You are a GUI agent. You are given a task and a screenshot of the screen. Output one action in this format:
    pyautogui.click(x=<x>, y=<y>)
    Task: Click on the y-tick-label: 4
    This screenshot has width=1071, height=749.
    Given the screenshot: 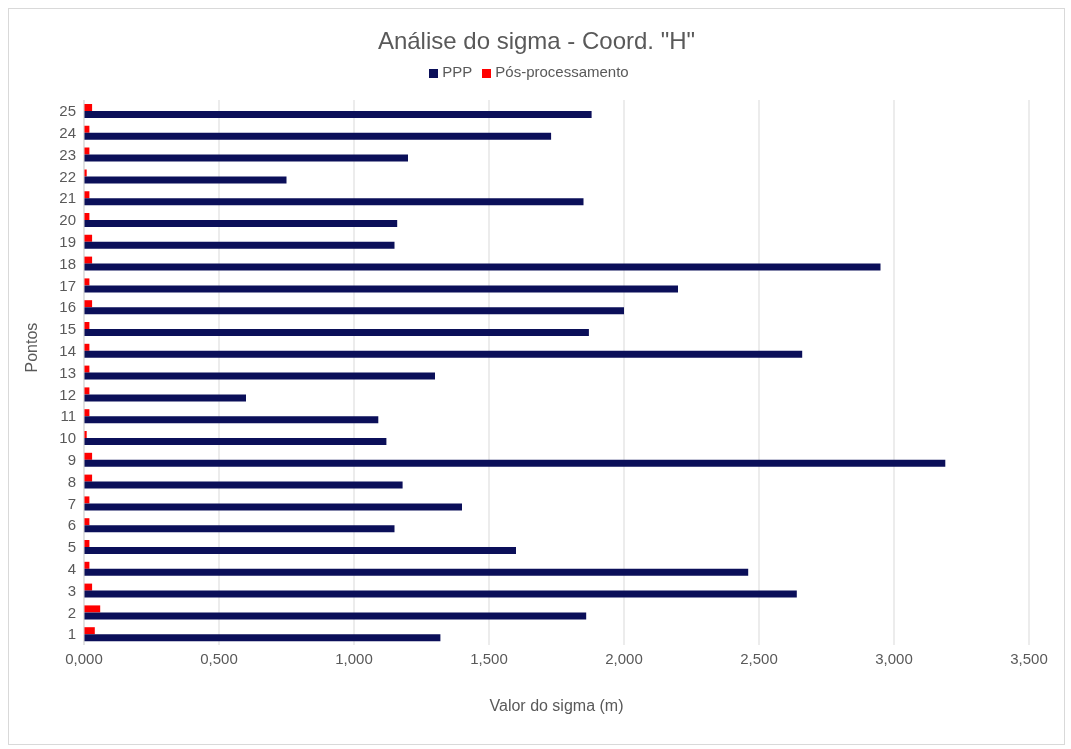 What is the action you would take?
    pyautogui.click(x=71, y=569)
    